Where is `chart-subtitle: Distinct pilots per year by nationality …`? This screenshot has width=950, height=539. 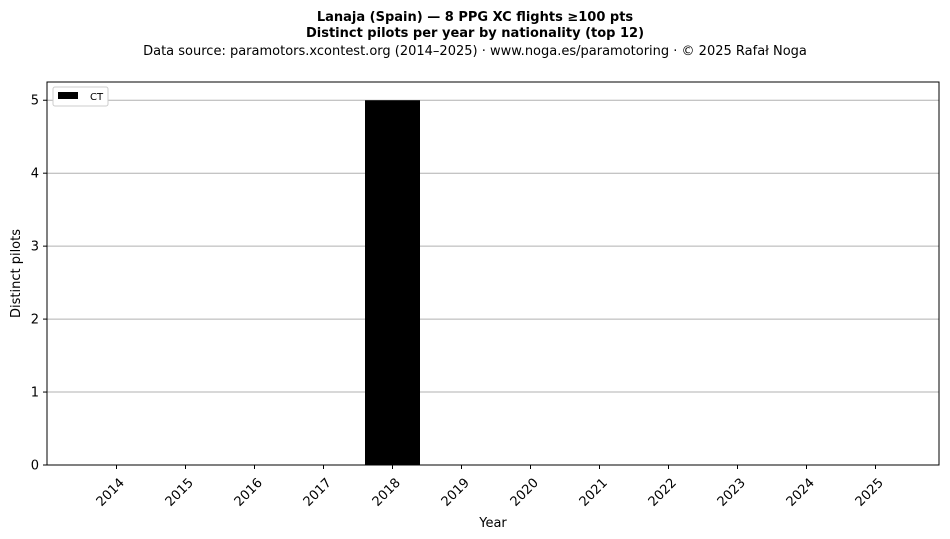
chart-subtitle: Distinct pilots per year by nationality … is located at coordinates (475, 33).